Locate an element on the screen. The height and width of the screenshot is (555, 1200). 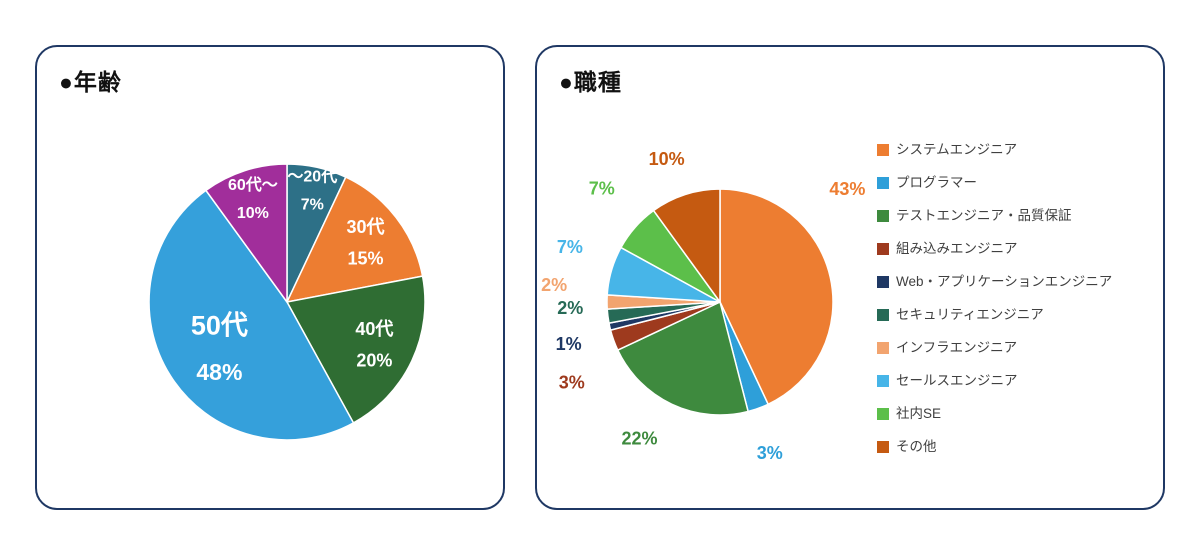
legend-item: セキュリティエンジニア is located at coordinates (994, 315).